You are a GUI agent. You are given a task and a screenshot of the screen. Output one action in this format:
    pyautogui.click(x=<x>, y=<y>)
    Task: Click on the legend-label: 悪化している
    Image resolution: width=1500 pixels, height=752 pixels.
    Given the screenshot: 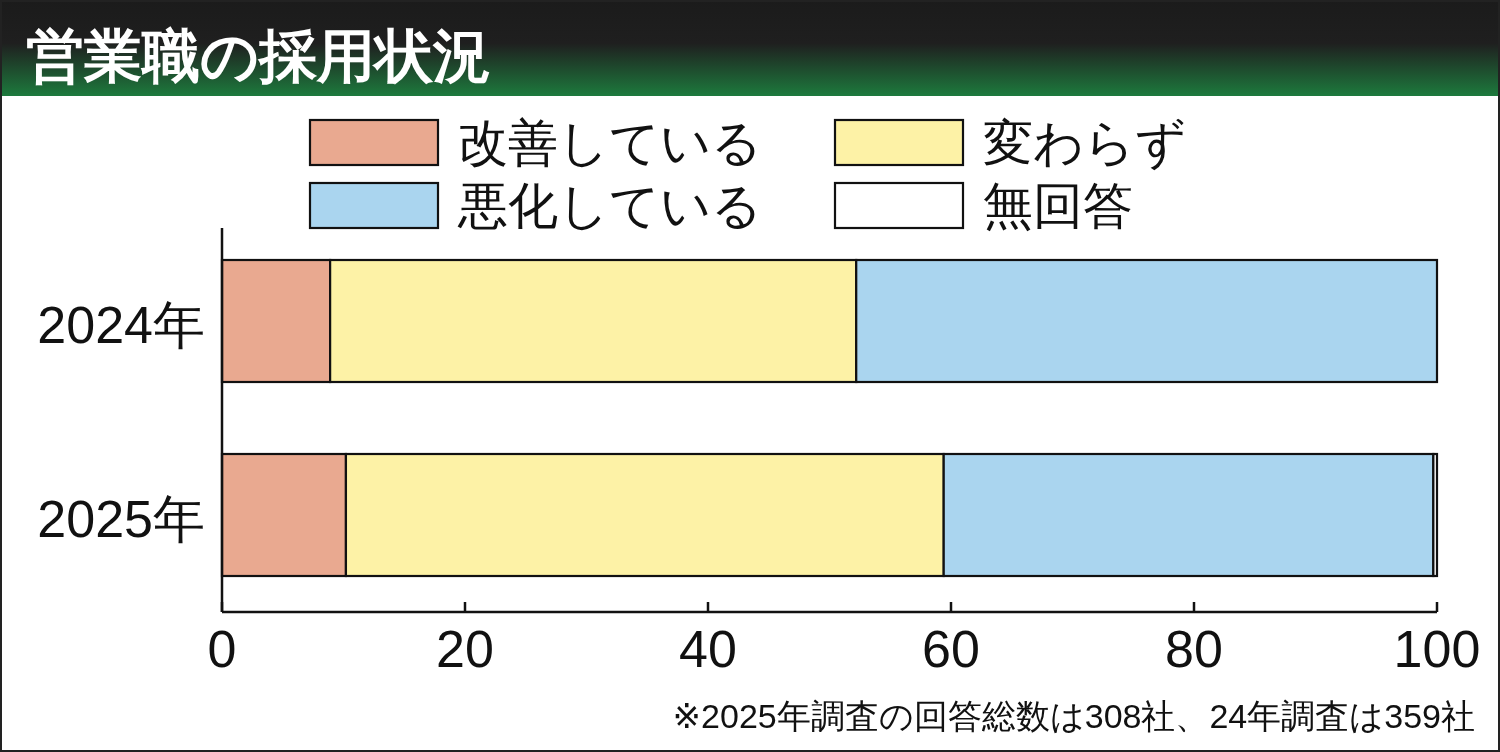 What is the action you would take?
    pyautogui.click(x=610, y=206)
    